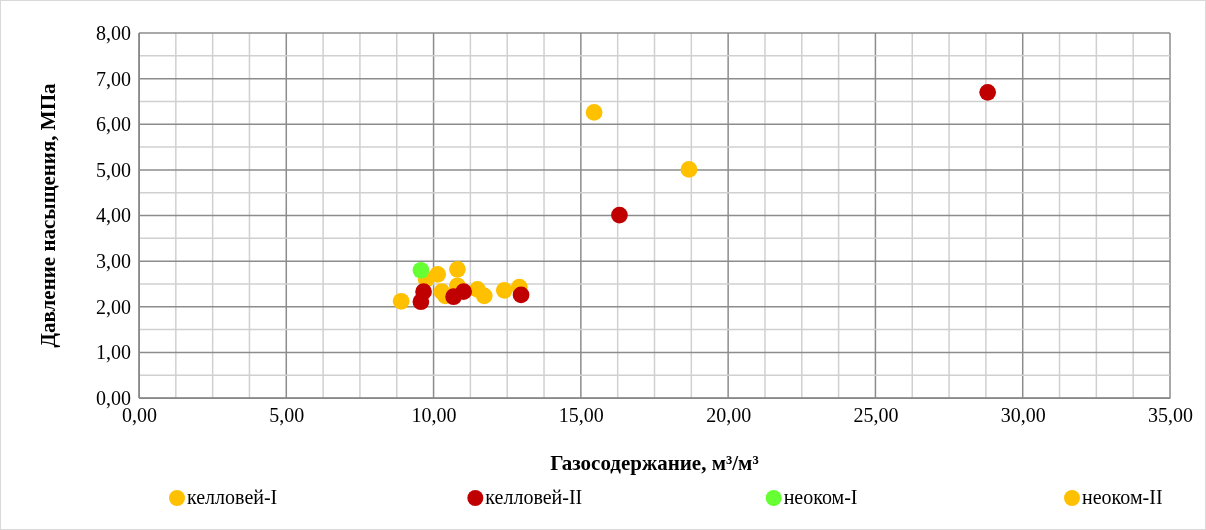  Describe the element at coordinates (113, 78) in the screenshot. I see `y-tick-label: 7,00` at that location.